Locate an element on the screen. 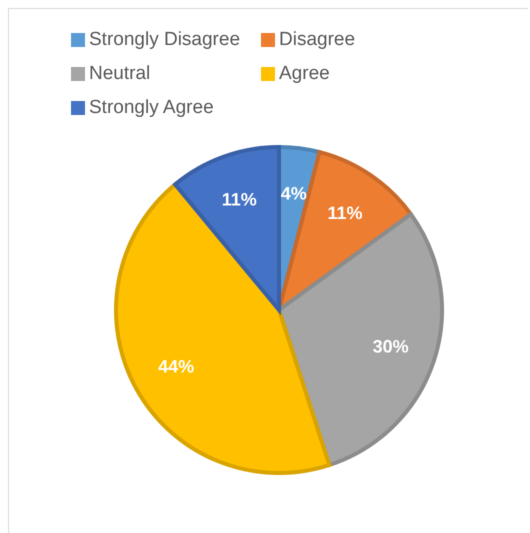 This screenshot has width=530, height=533. legend-label: Strongly Disagree is located at coordinates (164, 40).